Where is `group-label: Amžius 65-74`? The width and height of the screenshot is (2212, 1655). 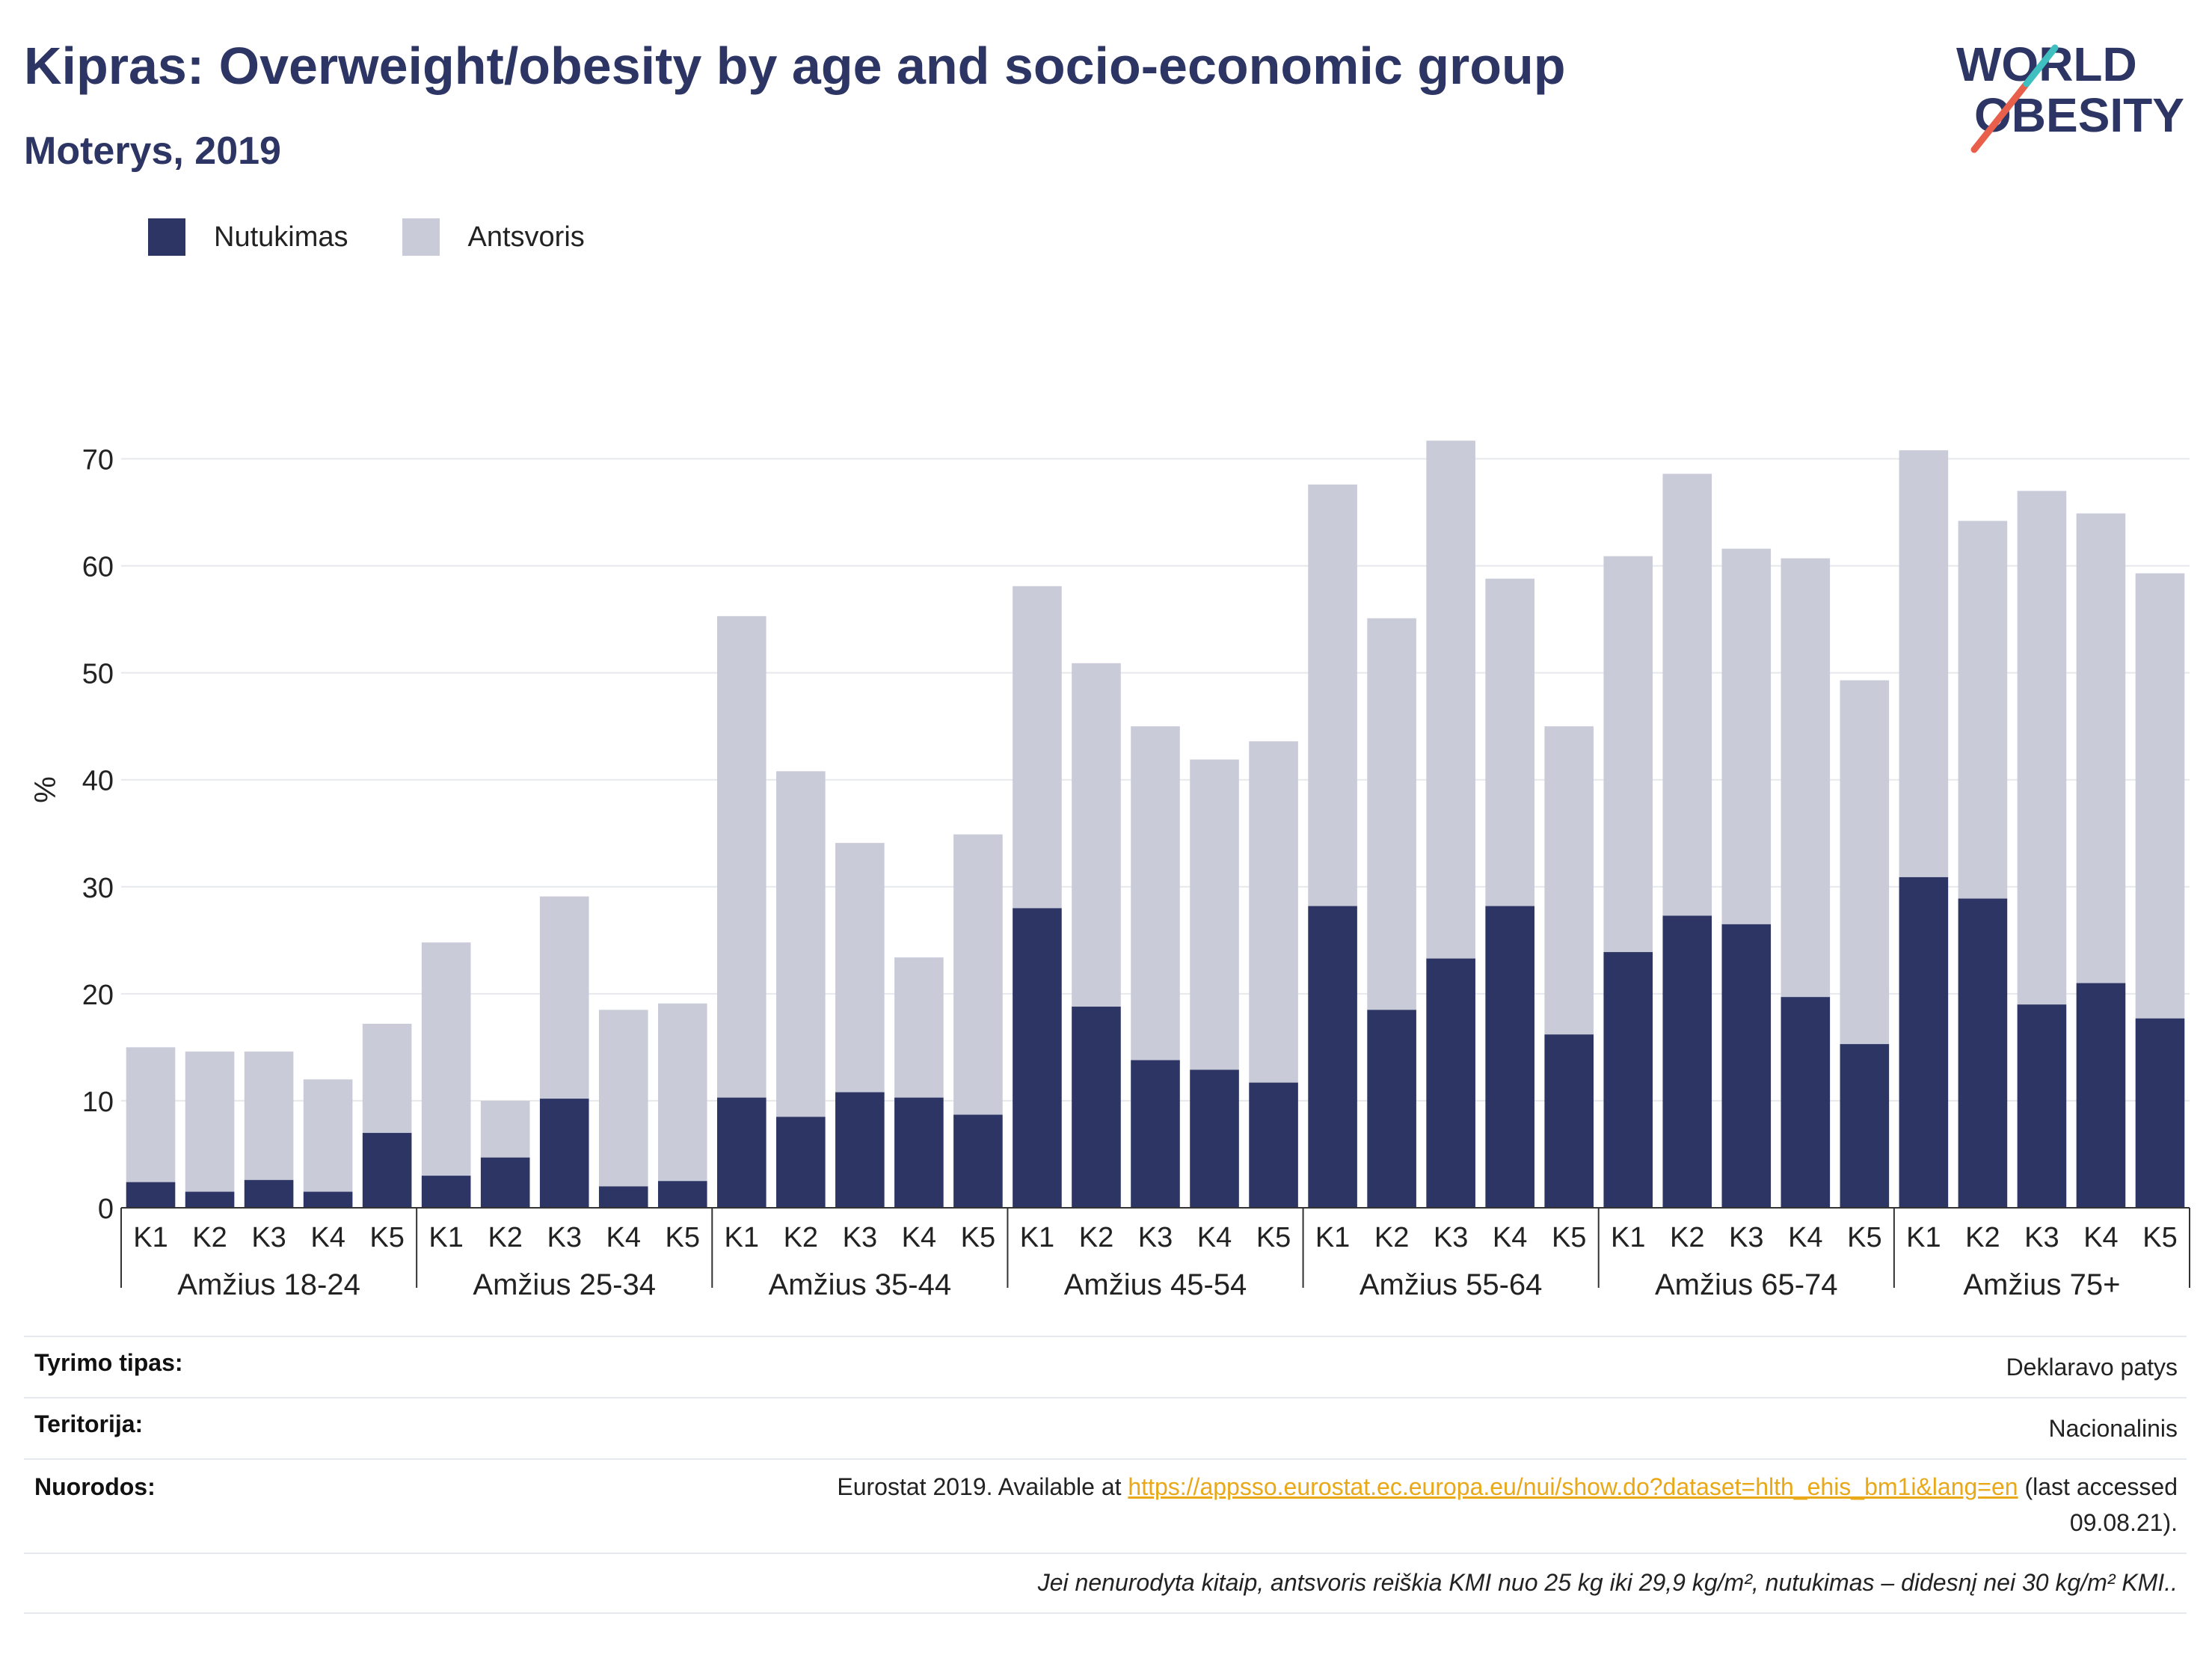 group-label: Amžius 65-74 is located at coordinates (1746, 1284).